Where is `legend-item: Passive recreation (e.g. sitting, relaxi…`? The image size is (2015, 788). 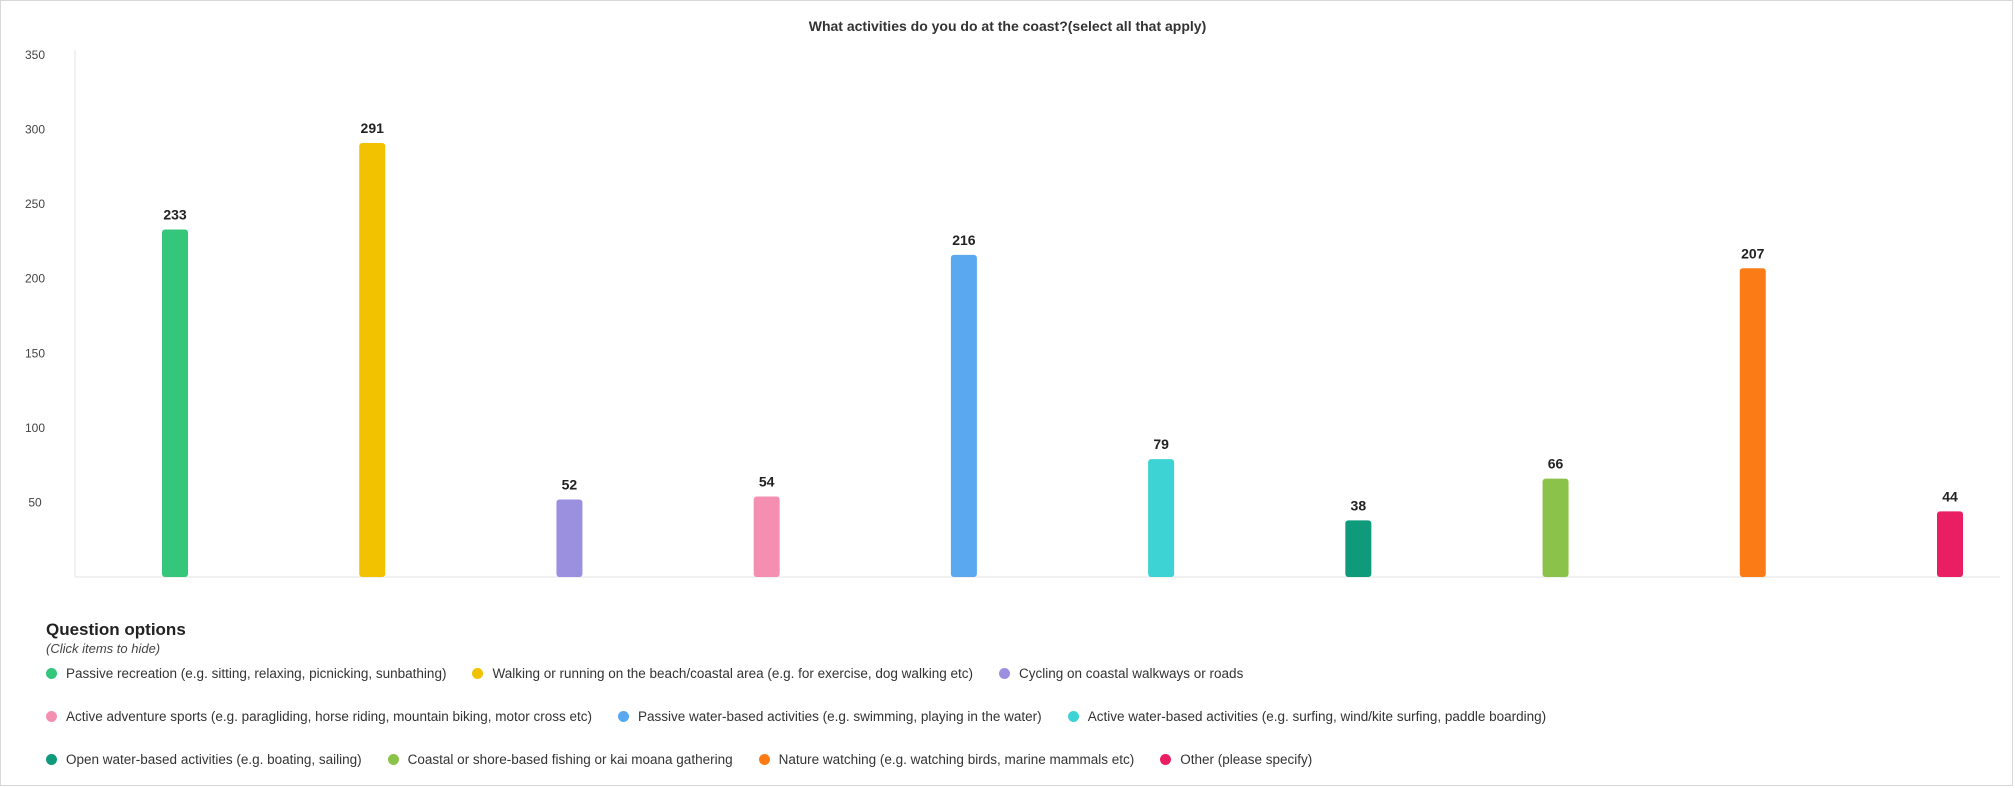
legend-item: Passive recreation (e.g. sitting, relaxi… is located at coordinates (246, 673).